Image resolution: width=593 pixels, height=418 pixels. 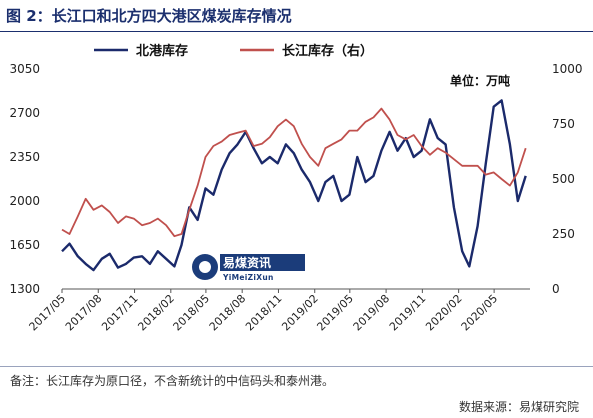 I want to click on x-tick-label: 2019/05, so click(x=335, y=313).